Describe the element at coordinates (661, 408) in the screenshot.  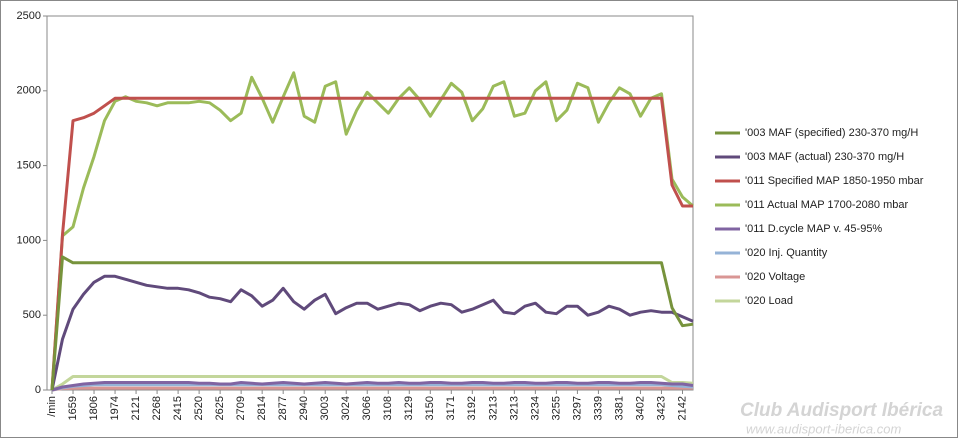
I see `x-tick-label: 3423` at that location.